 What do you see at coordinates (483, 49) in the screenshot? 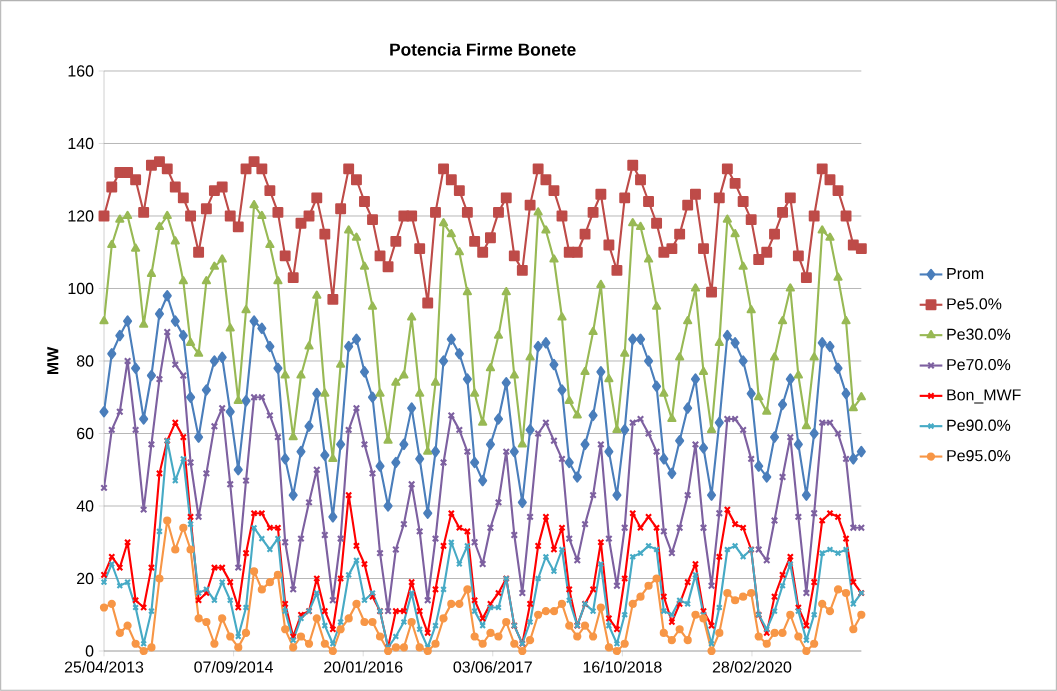
I see `chart-title: Potencia Firme Bonete` at bounding box center [483, 49].